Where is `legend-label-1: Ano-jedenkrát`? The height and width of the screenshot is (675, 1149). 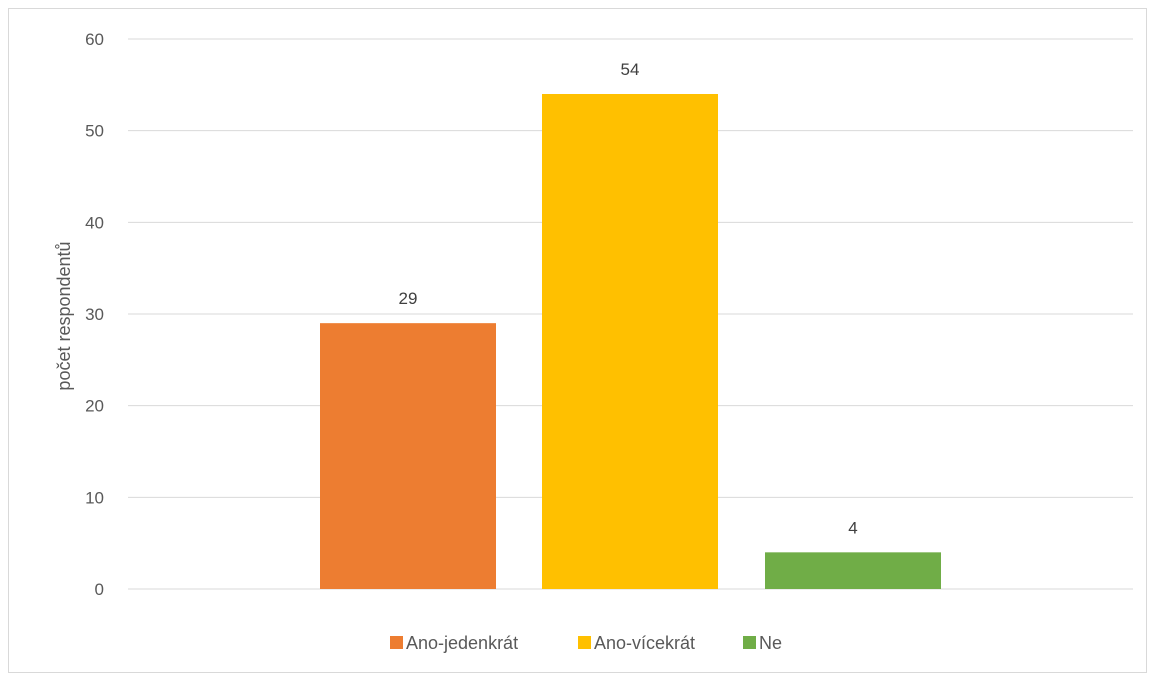
legend-label-1: Ano-jedenkrát is located at coordinates (462, 643).